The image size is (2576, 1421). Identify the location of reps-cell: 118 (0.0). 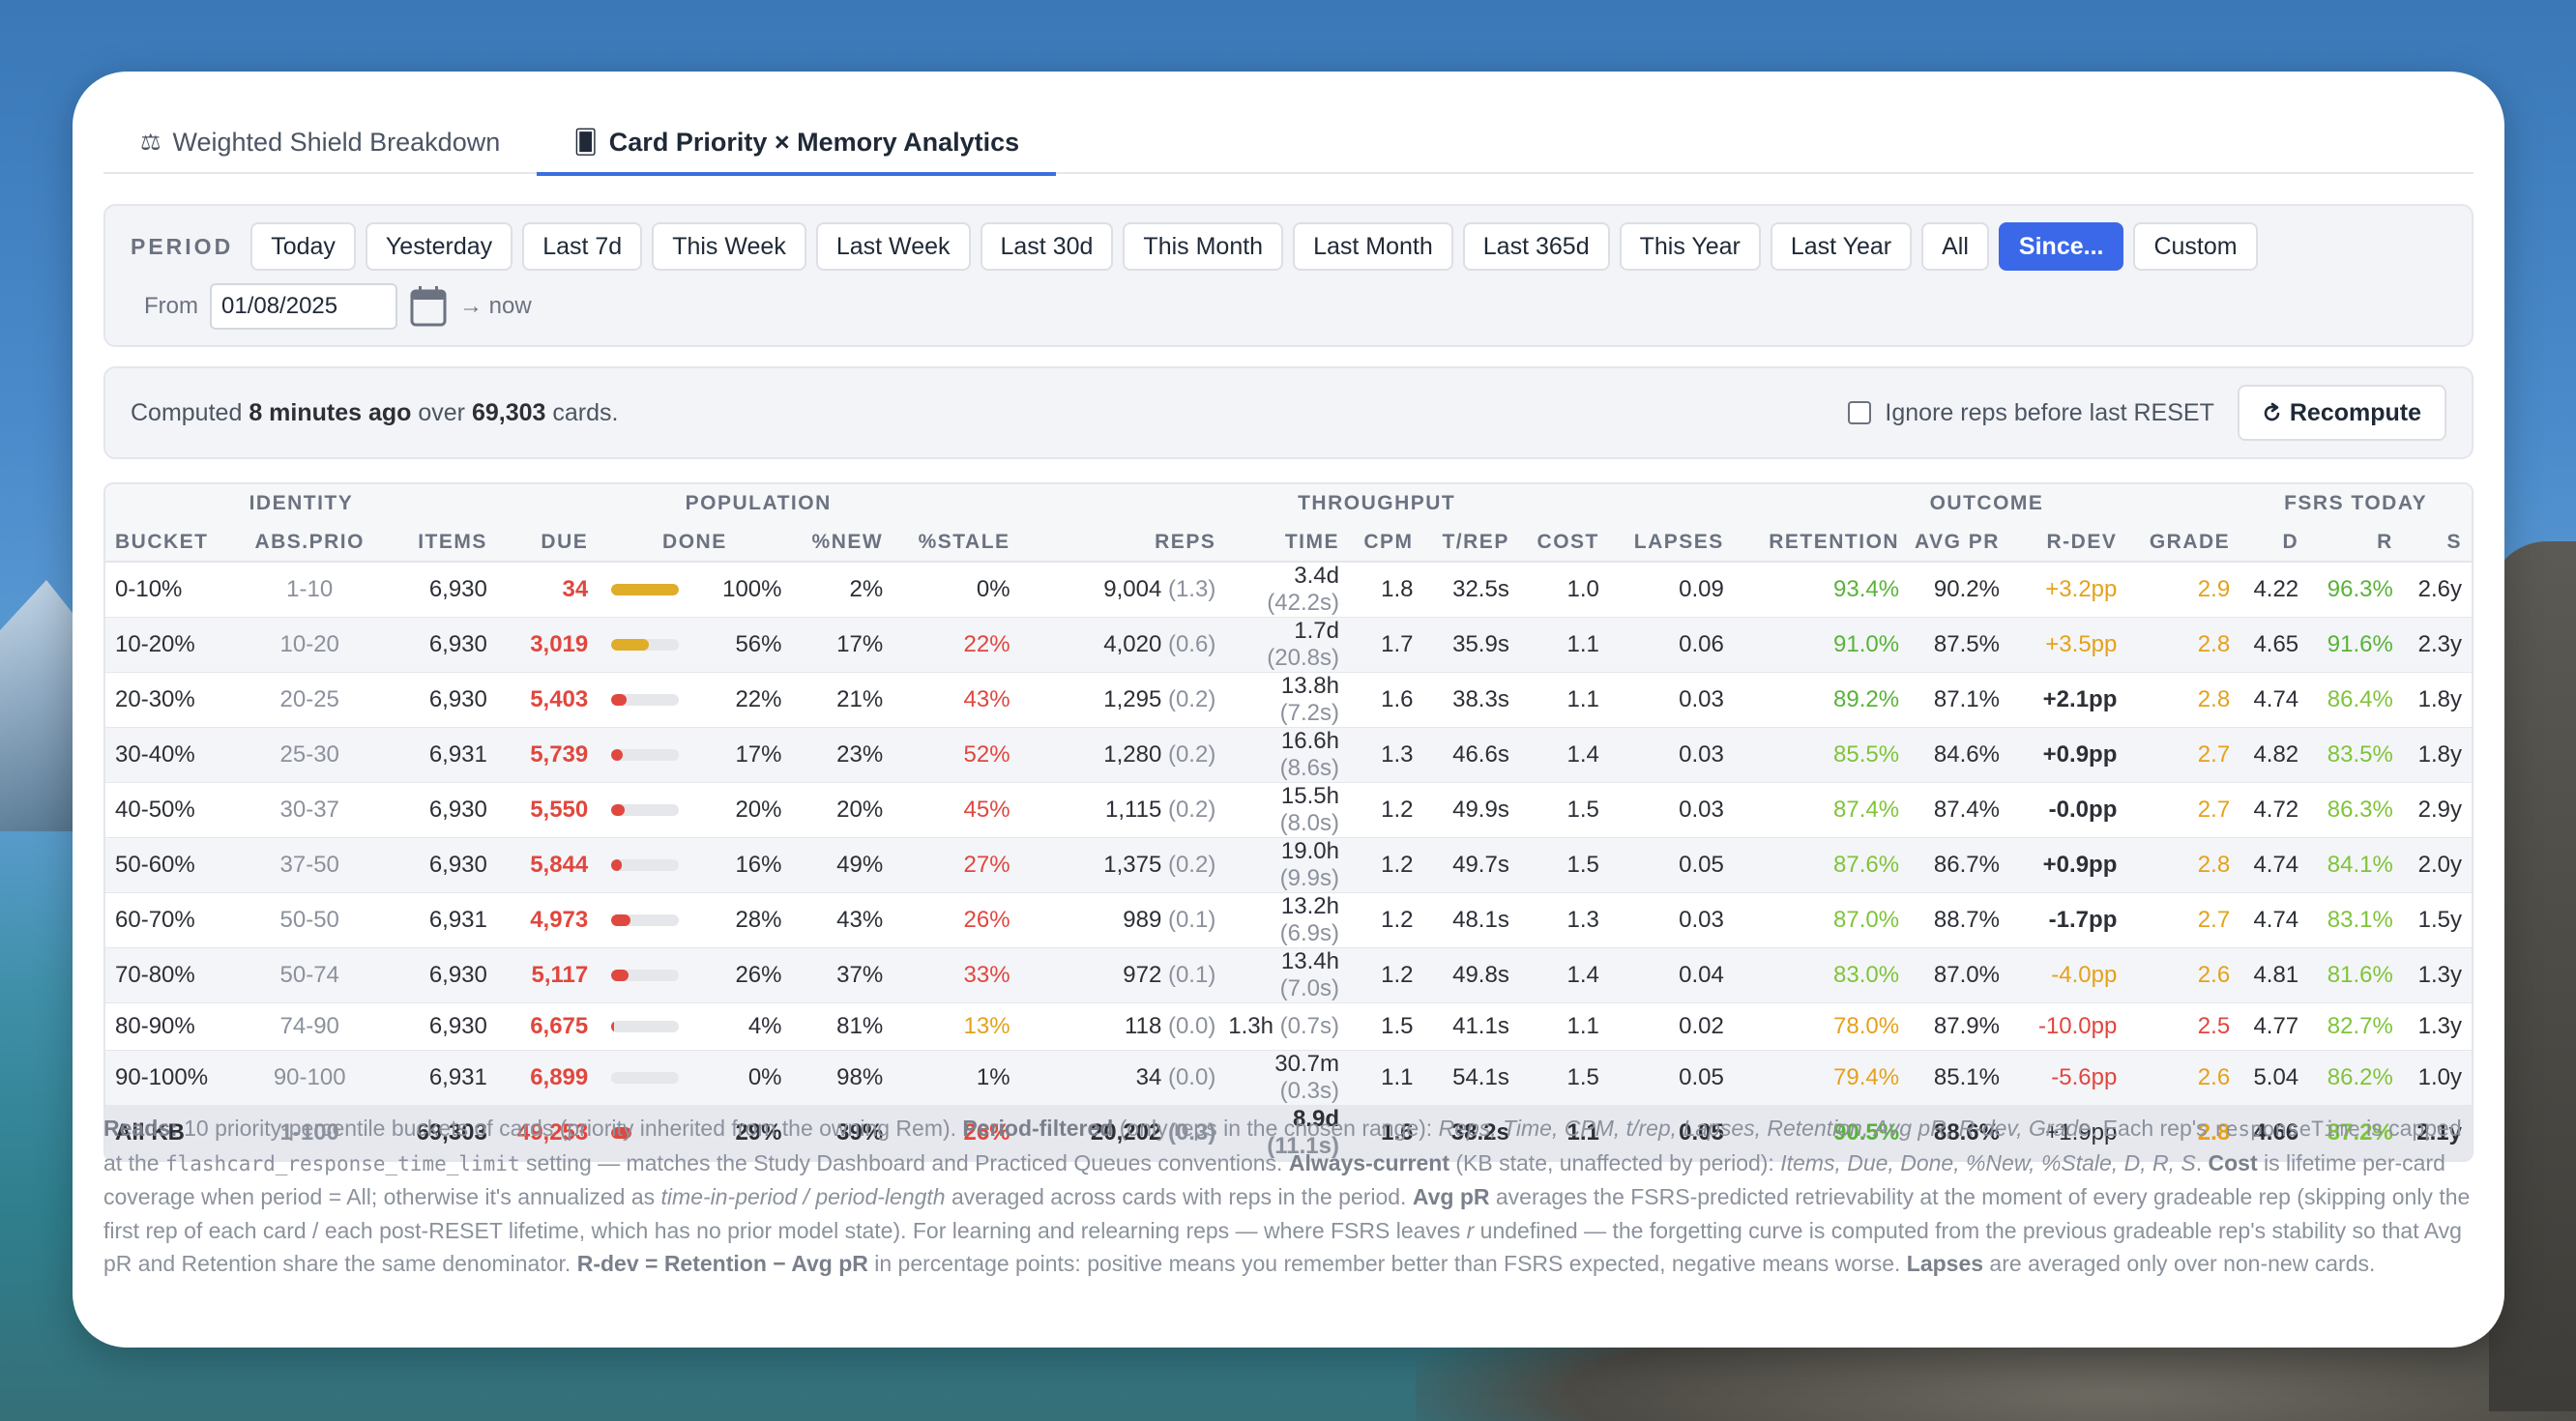
(1122, 1027).